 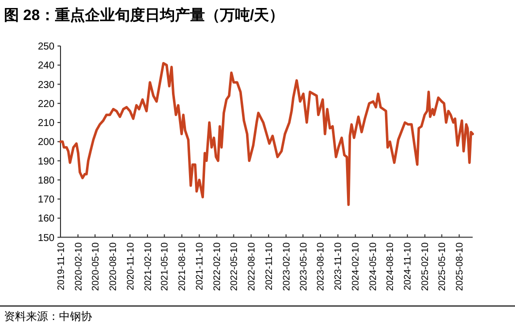 I want to click on x-tick-label: 2023-05-10, so click(x=304, y=266).